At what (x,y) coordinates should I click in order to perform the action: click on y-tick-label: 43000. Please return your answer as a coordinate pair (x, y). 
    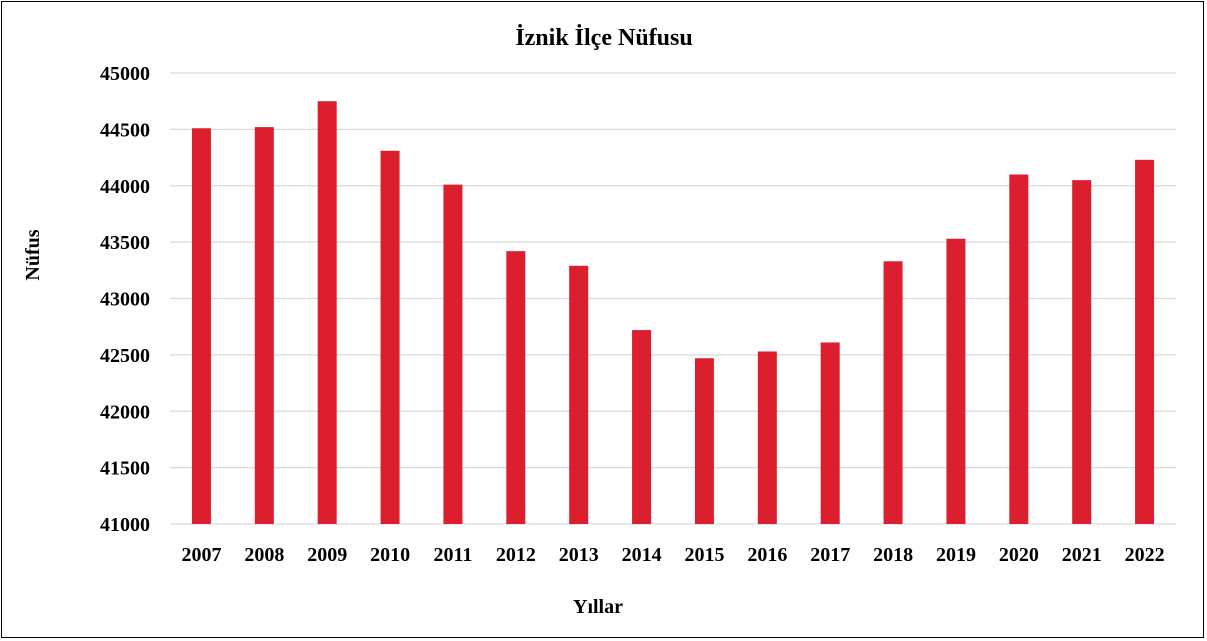
    Looking at the image, I should click on (125, 300).